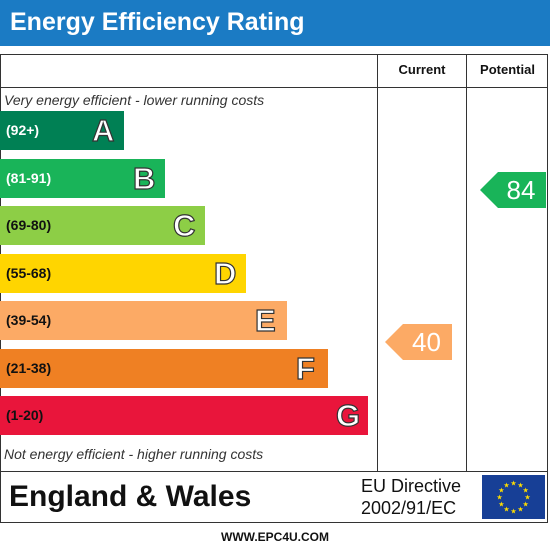  What do you see at coordinates (25, 415) in the screenshot?
I see `band-range: (1-20)` at bounding box center [25, 415].